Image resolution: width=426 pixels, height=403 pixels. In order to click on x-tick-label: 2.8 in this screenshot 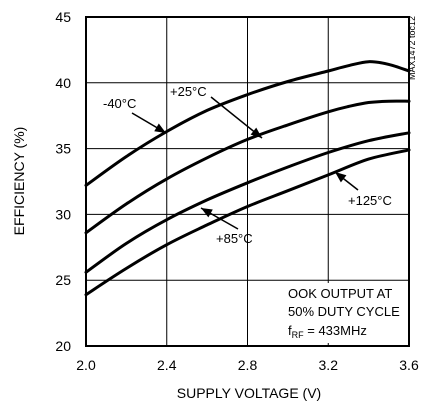, I will do `click(248, 365)`.